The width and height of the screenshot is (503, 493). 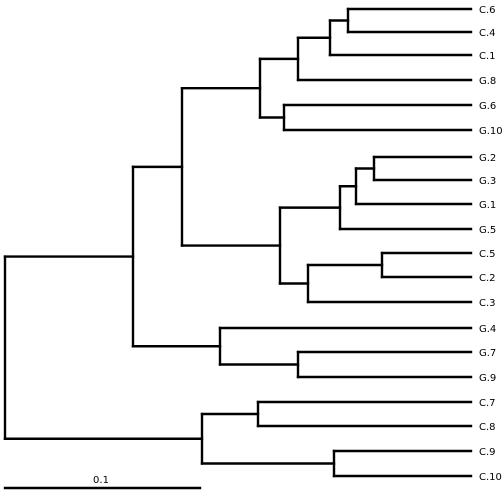 I want to click on leaf-label-c-7: C.7, so click(x=487, y=403).